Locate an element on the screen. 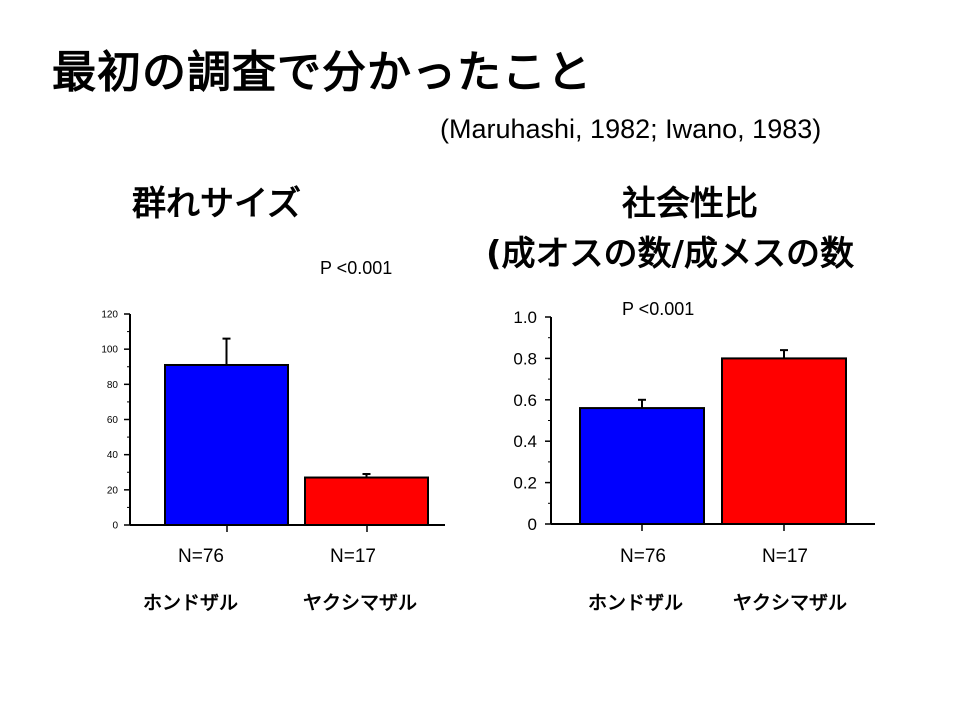 Image resolution: width=960 pixels, height=720 pixels. left-n-label-1: N=76 is located at coordinates (201, 556).